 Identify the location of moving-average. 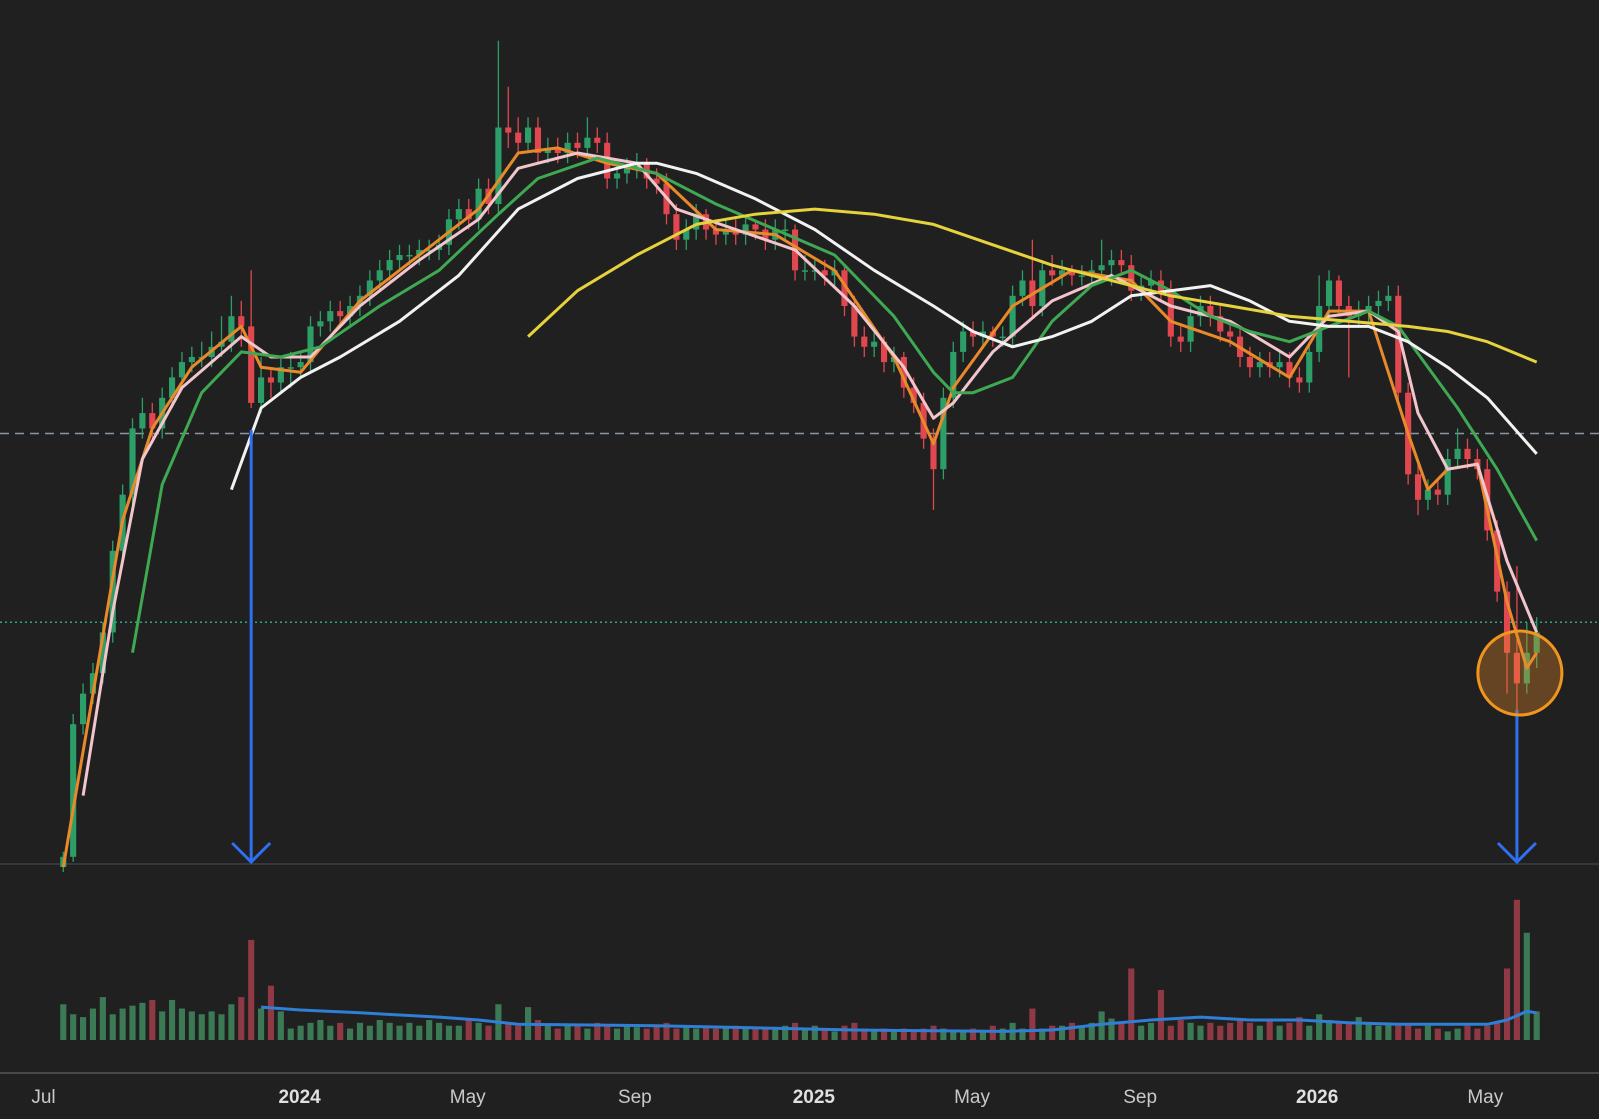
(1032, 285).